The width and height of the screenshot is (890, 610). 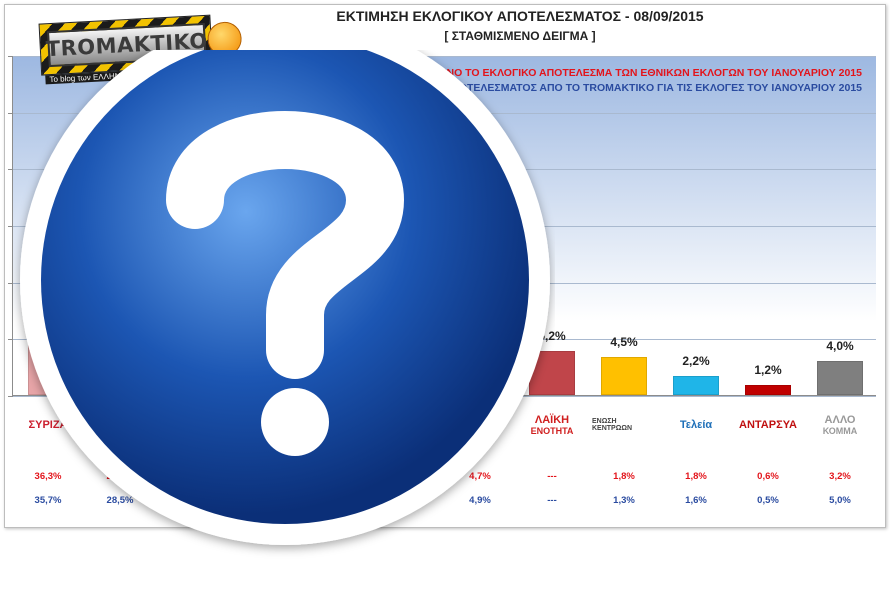 What do you see at coordinates (696, 476) in the screenshot?
I see `result-red-9: 1,8%` at bounding box center [696, 476].